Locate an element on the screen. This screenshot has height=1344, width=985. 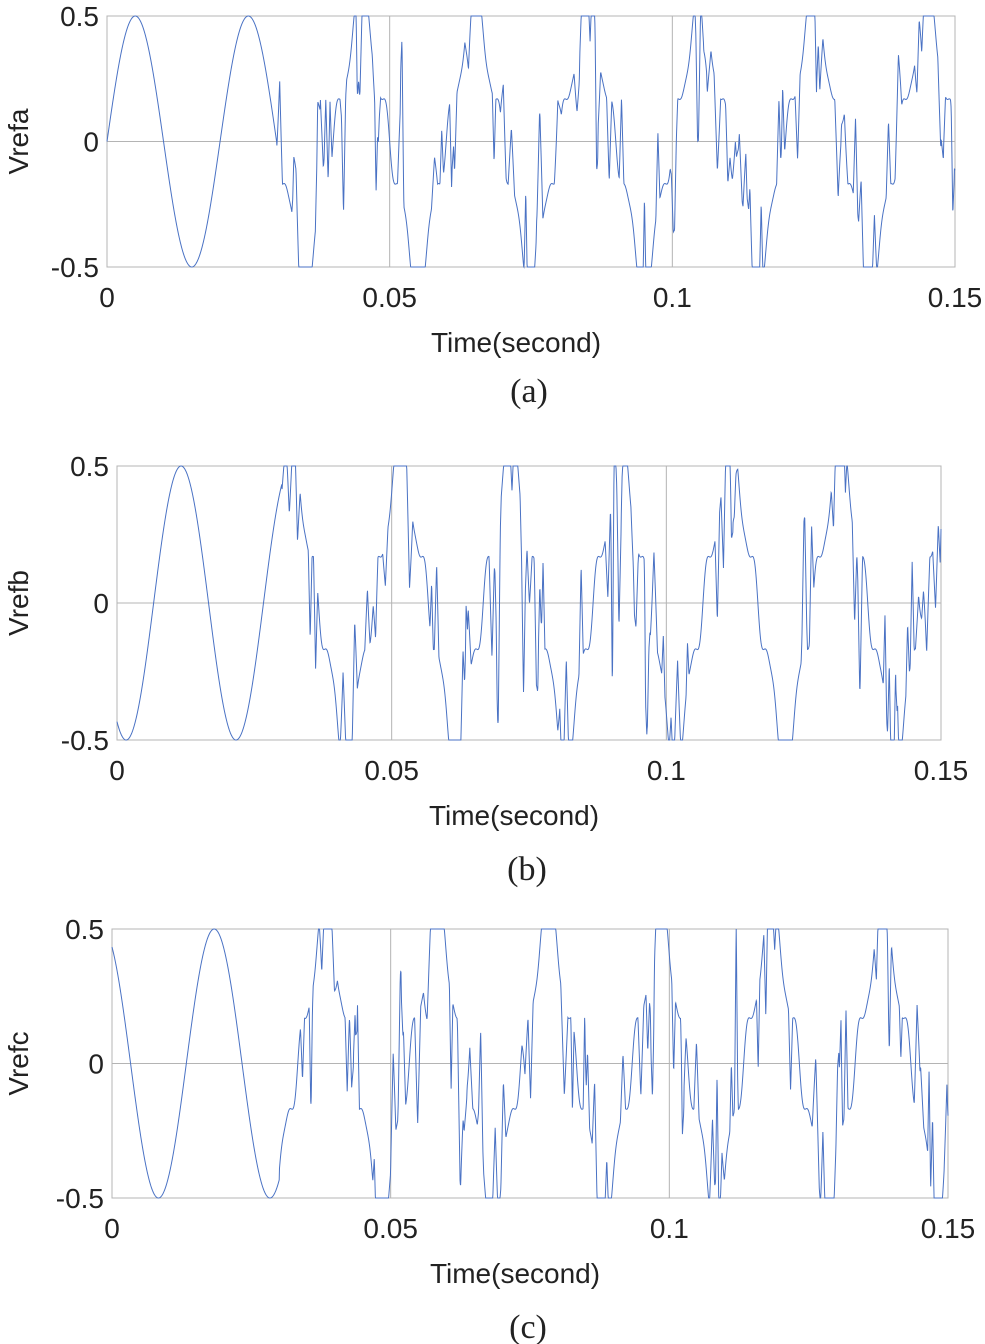
panel-caption: (c) is located at coordinates (528, 1326).